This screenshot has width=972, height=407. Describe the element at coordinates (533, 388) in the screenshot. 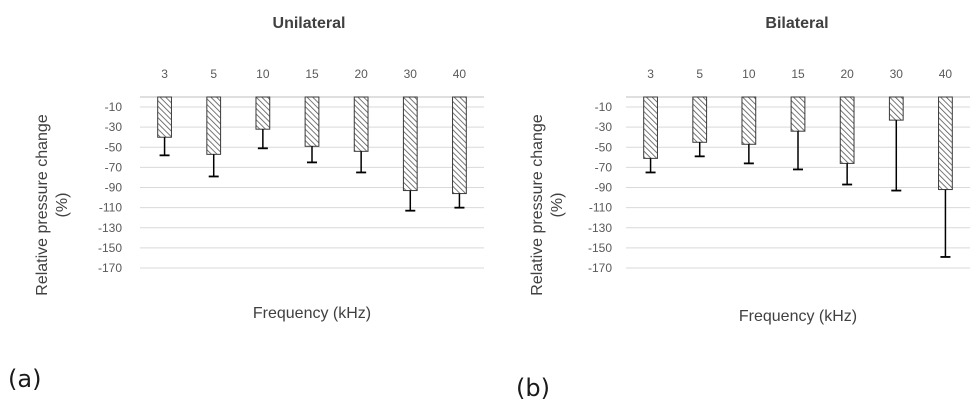

I see `panel-label-b: (b)` at that location.